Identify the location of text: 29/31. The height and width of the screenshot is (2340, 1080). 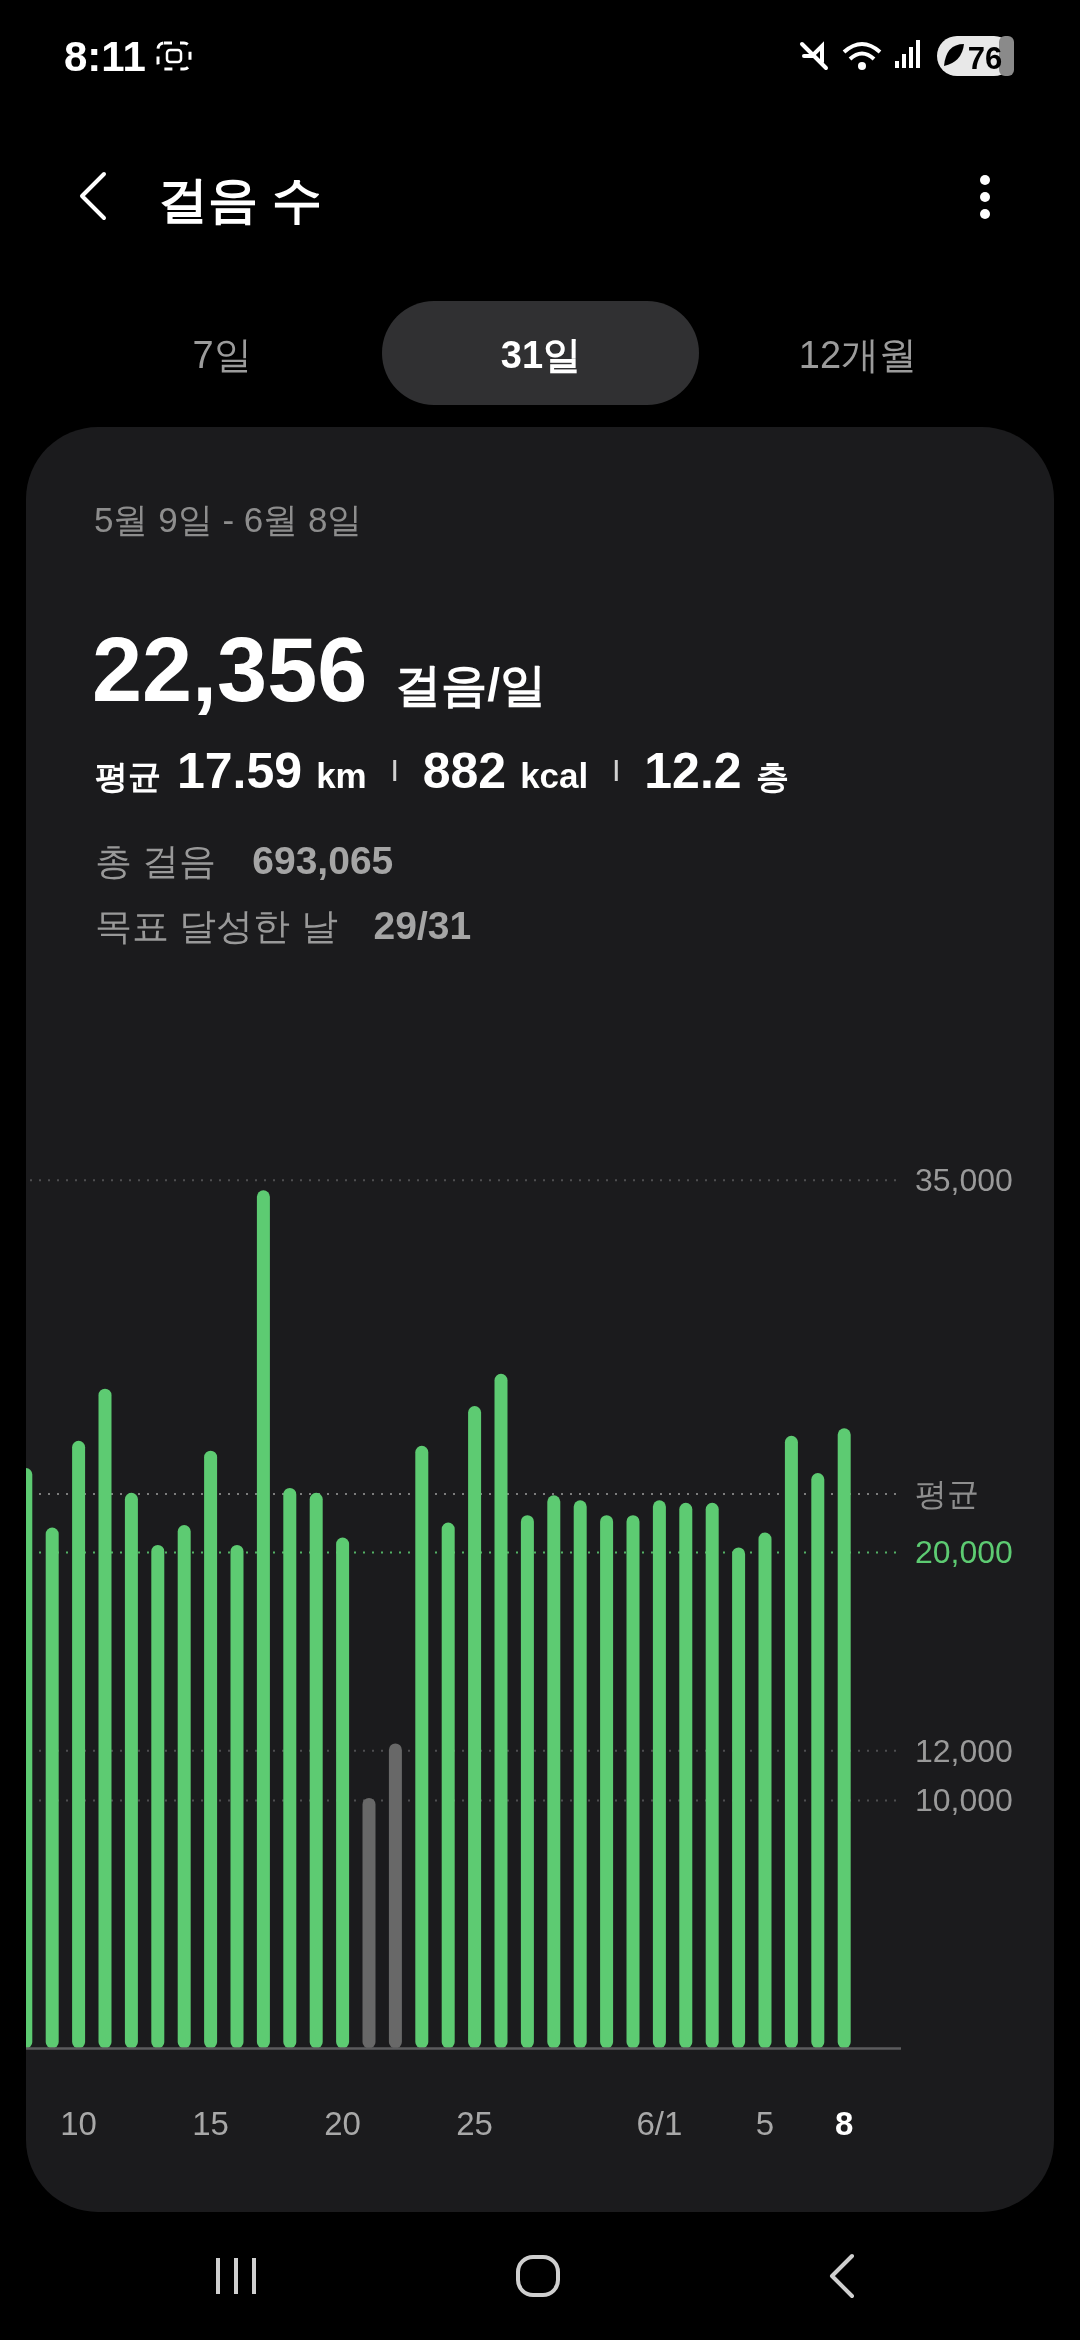
(422, 925).